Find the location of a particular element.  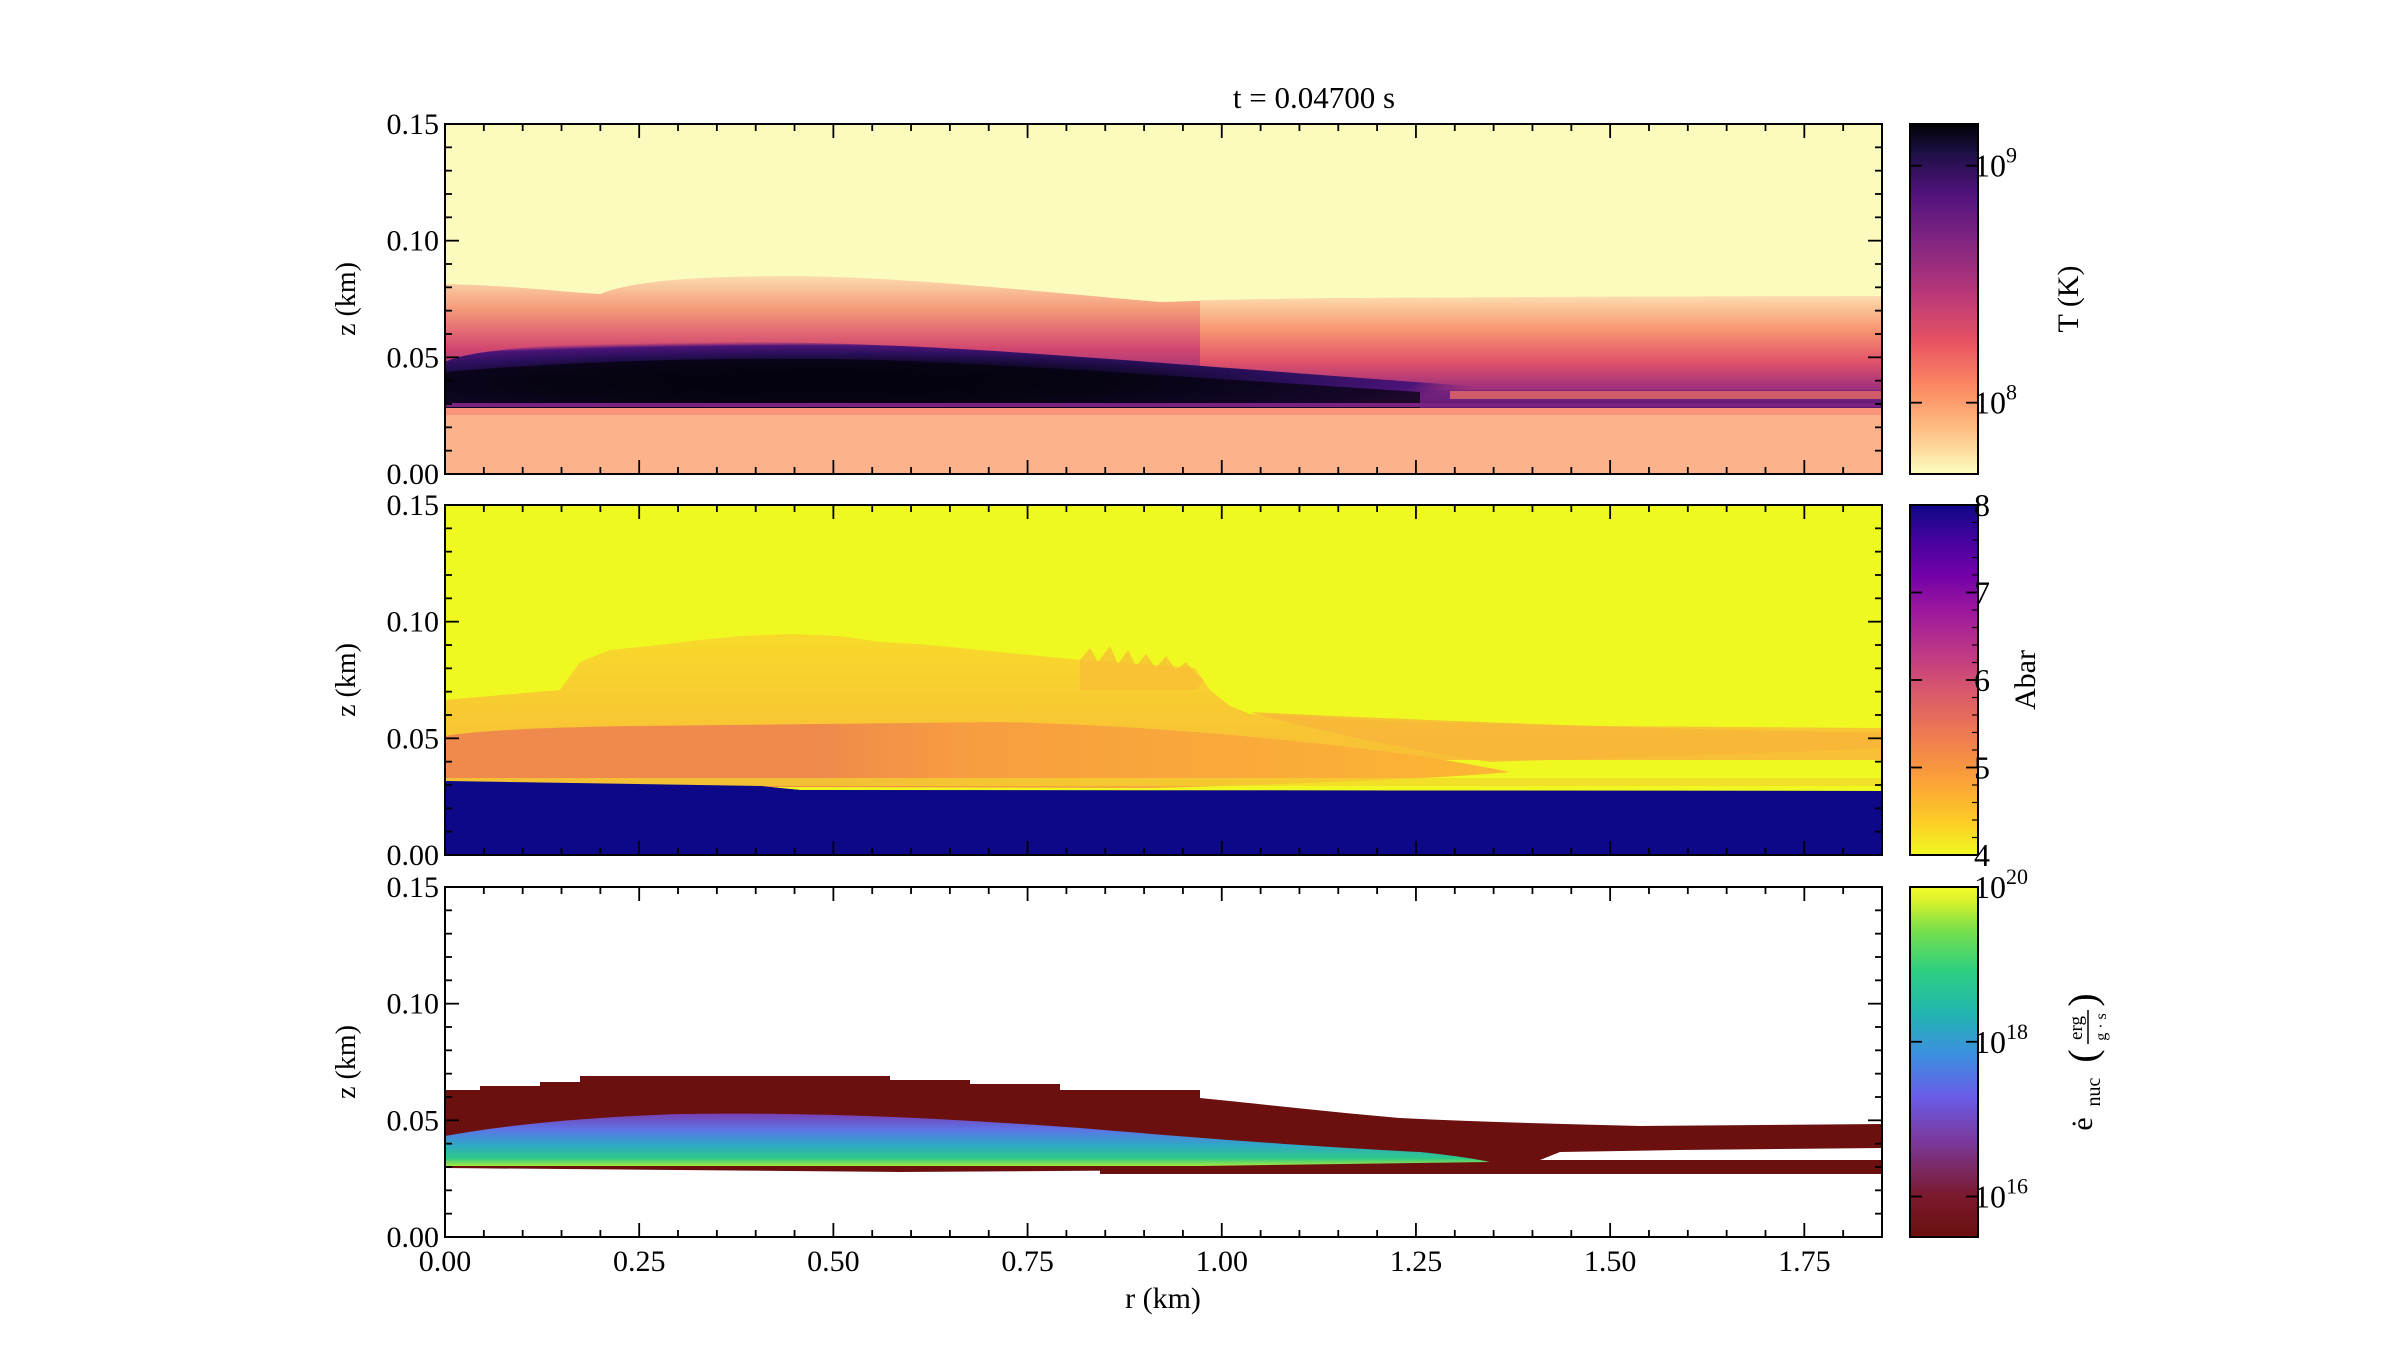

colorbar-enuc-label-sub: nuc is located at coordinates (2094, 1091).